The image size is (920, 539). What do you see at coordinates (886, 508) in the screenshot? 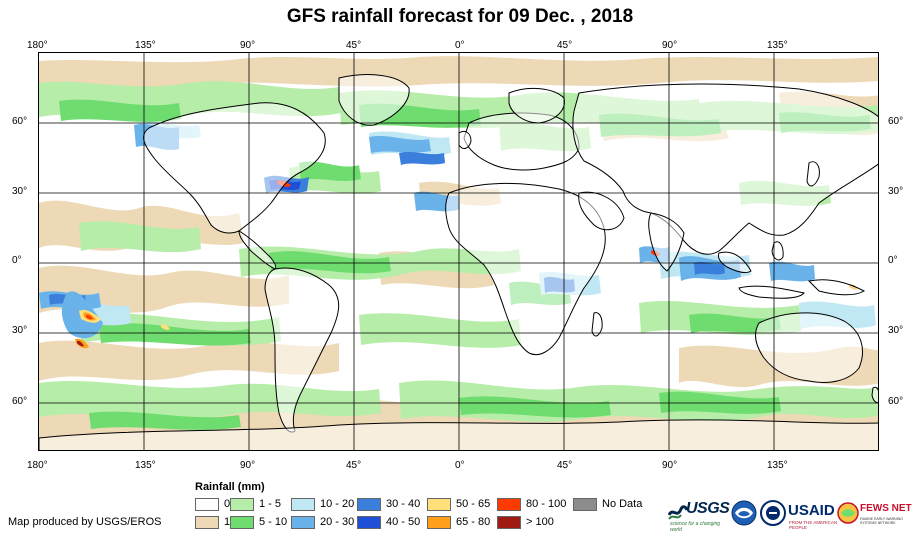
I see `fews-name: FEWS NET` at bounding box center [886, 508].